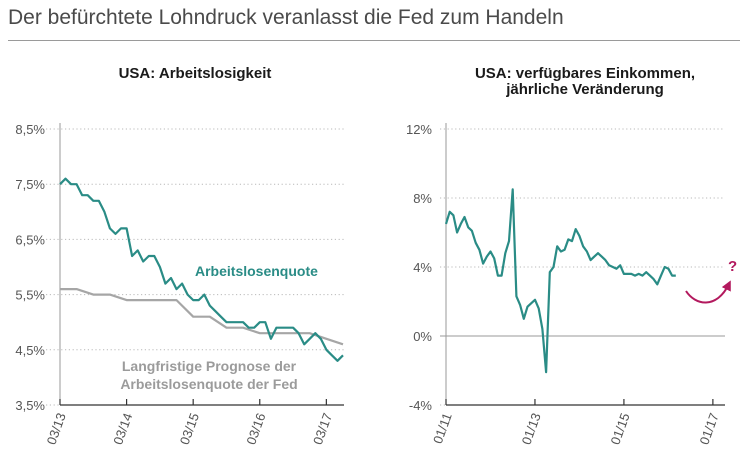 The width and height of the screenshot is (748, 471). Describe the element at coordinates (442, 428) in the screenshot. I see `right-x-tick-label: 01/11` at that location.